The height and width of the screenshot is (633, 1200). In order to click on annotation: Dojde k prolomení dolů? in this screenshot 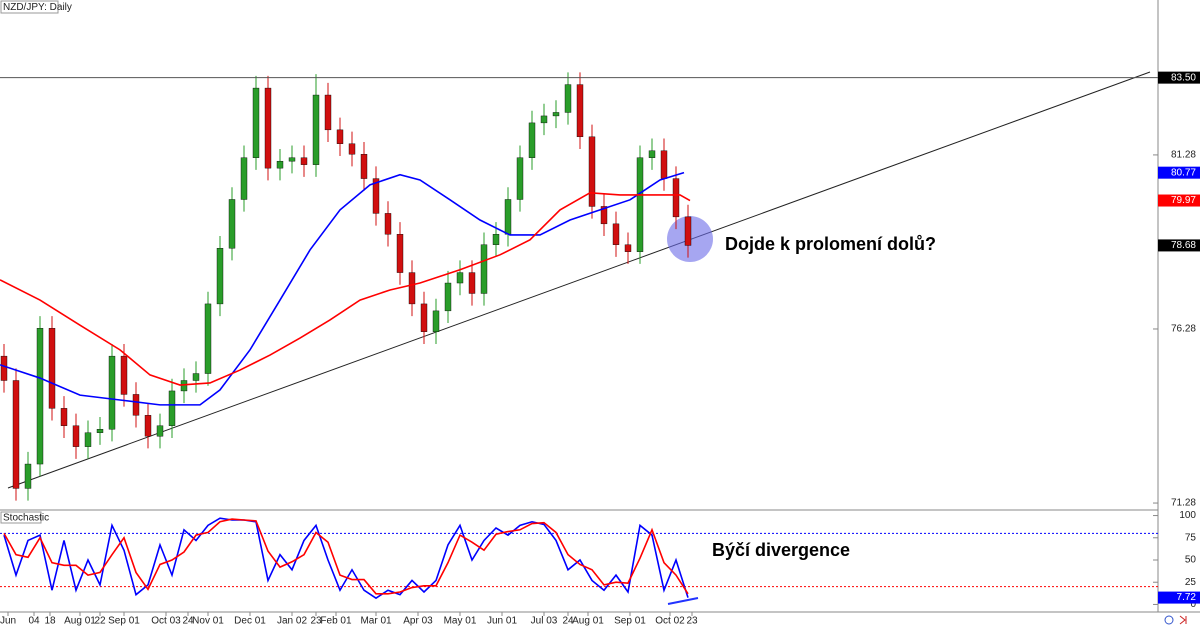, I will do `click(830, 244)`.